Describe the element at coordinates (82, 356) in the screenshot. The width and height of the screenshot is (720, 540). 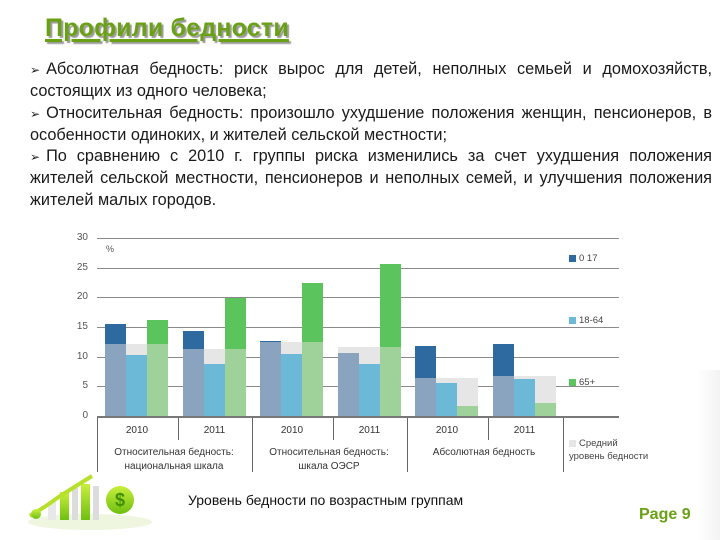
I see `y-tick-label: 10` at that location.